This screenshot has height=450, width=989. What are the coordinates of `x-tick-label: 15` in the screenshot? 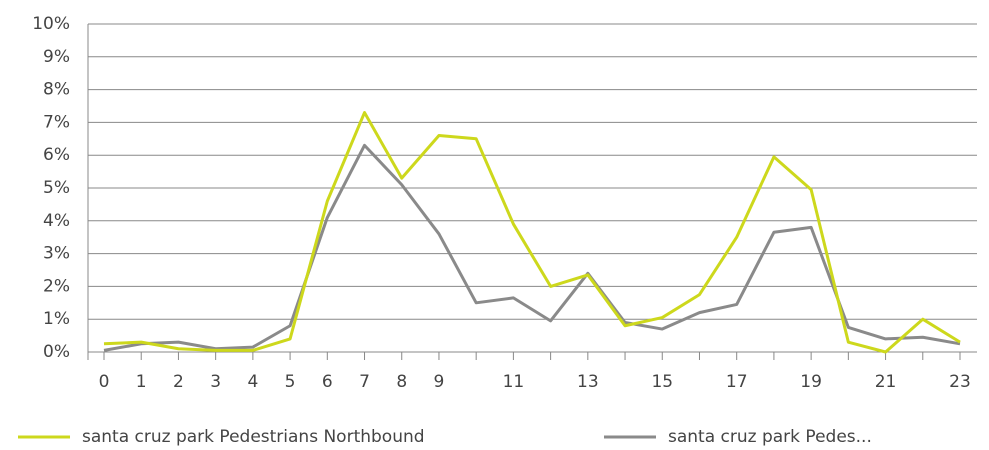 It's located at (662, 382).